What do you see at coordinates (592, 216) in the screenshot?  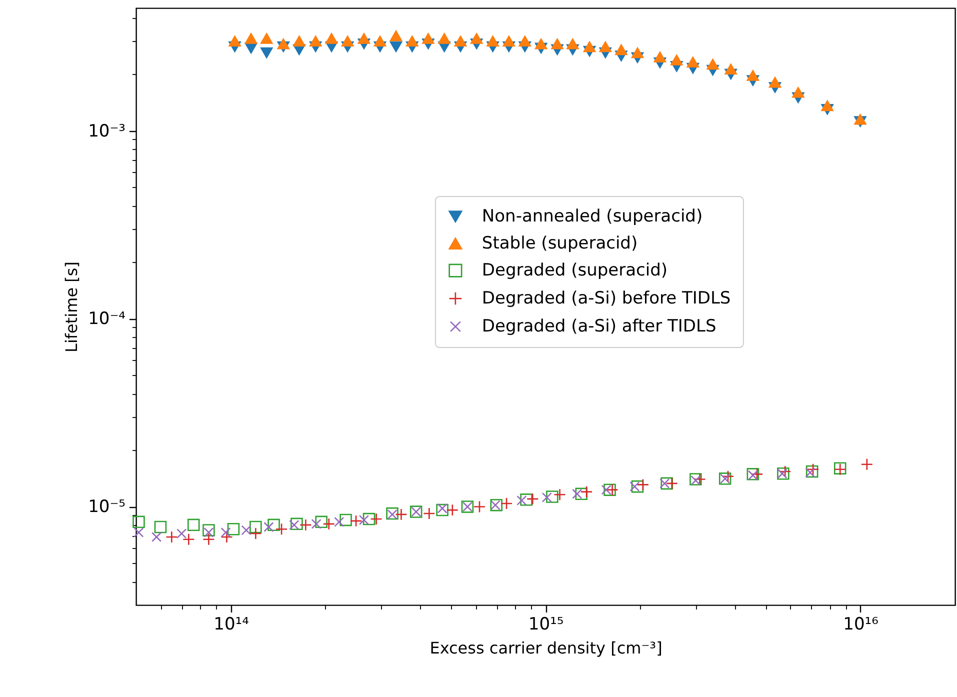 I see `legend-label: Non-annealed (superacid)` at bounding box center [592, 216].